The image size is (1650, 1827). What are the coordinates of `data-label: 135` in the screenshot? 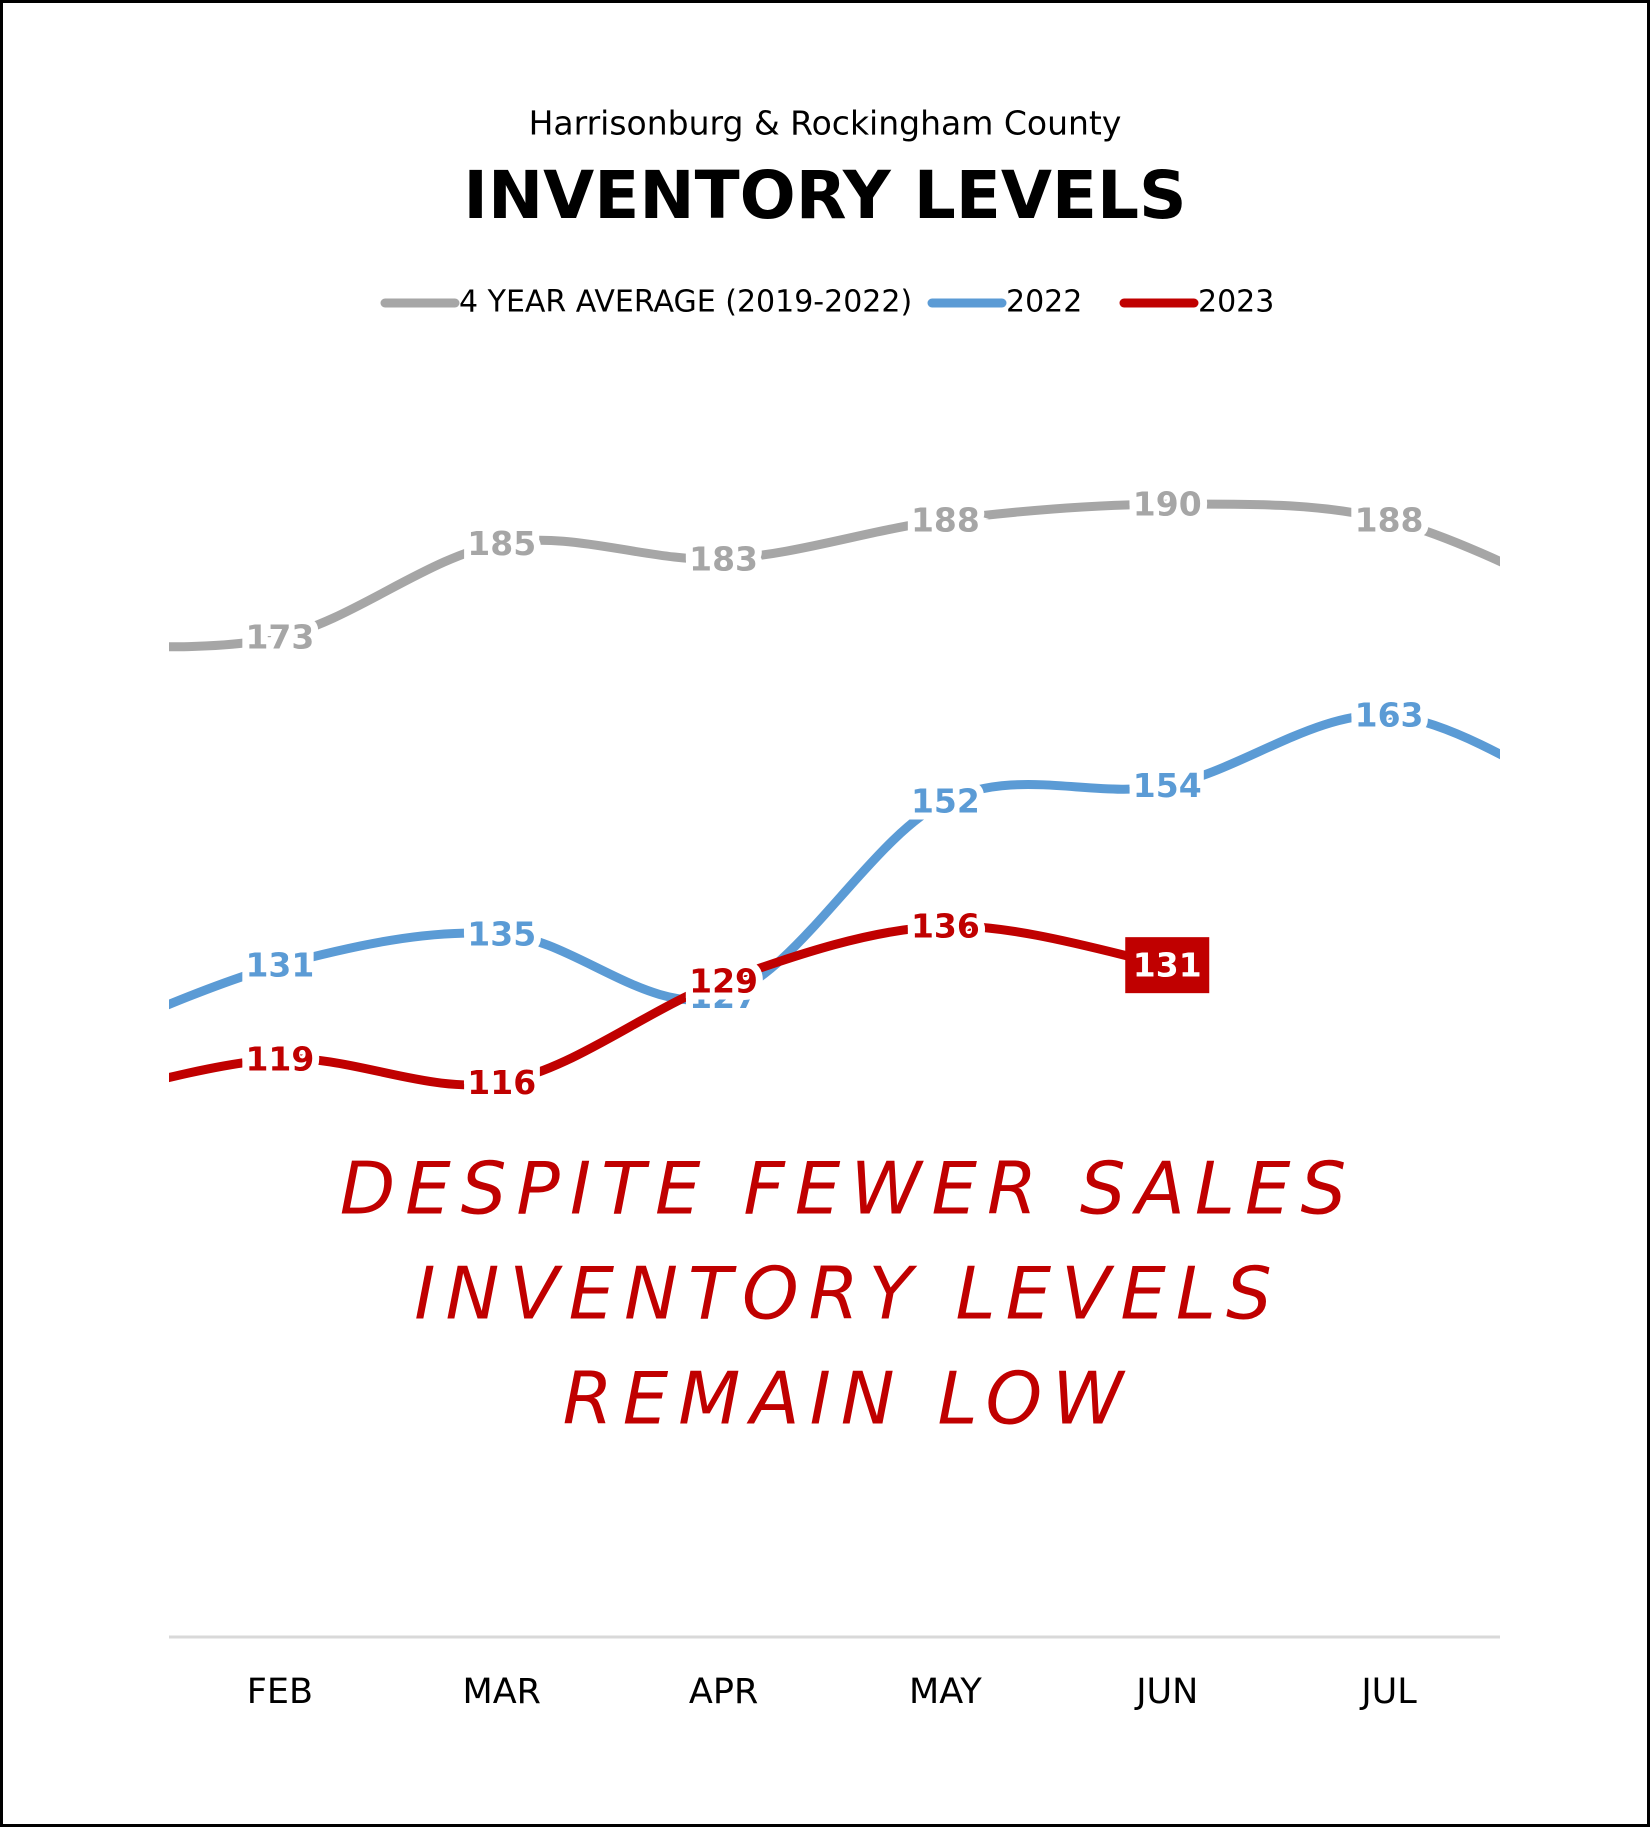 It's located at (501, 933).